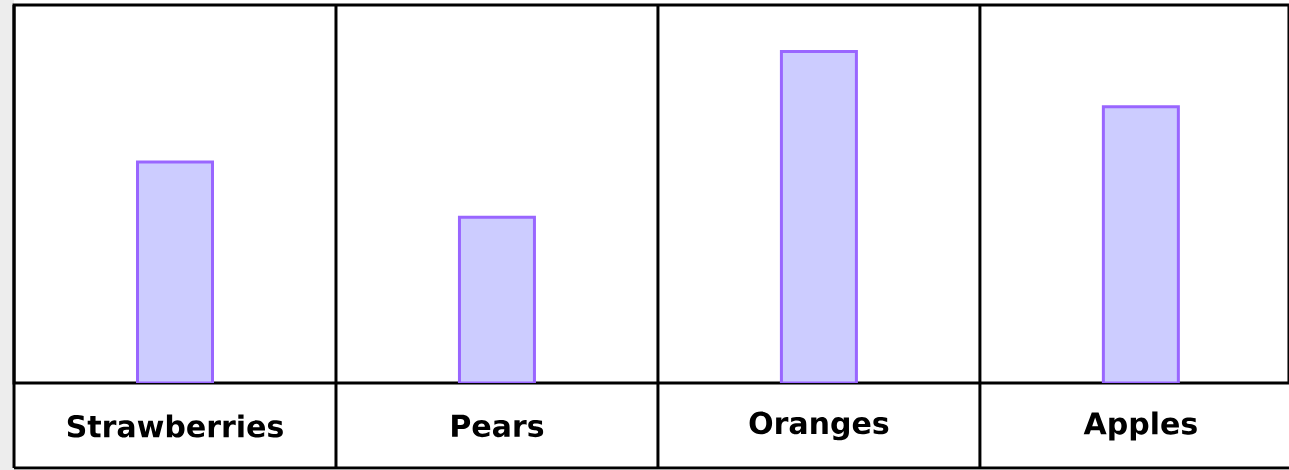  Describe the element at coordinates (819, 426) in the screenshot. I see `x-tick-label: Oranges` at that location.